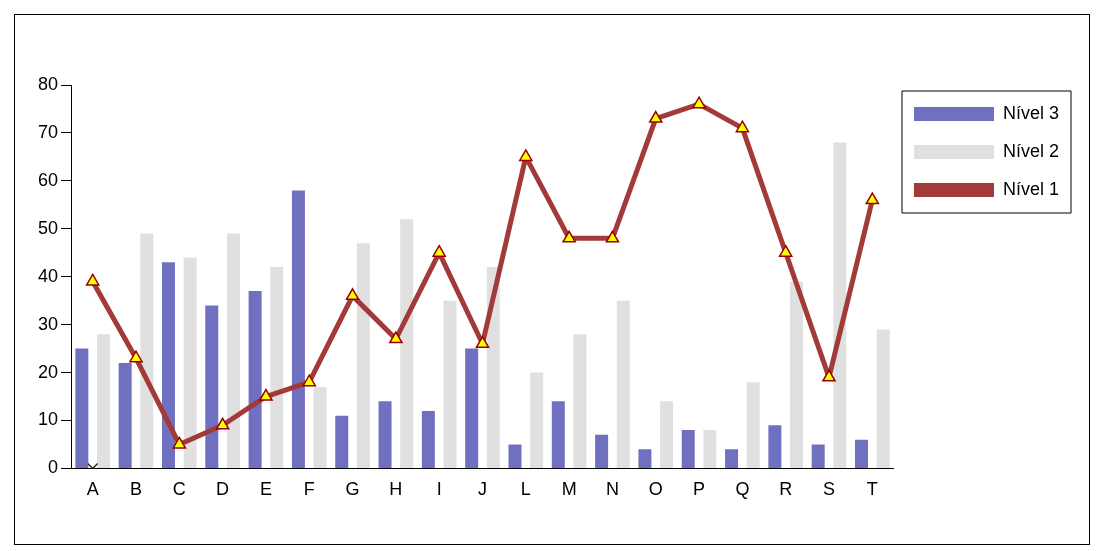 The image size is (1104, 551). I want to click on x-tick-label: Q, so click(742, 489).